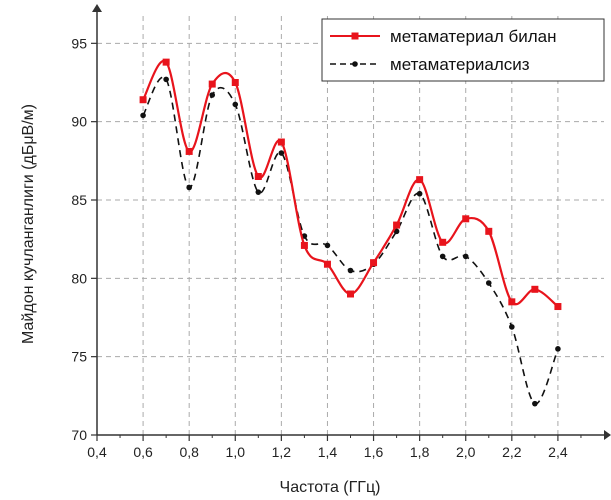  What do you see at coordinates (460, 64) in the screenshot?
I see `legend-label-series-2: метаматериалсиз` at bounding box center [460, 64].